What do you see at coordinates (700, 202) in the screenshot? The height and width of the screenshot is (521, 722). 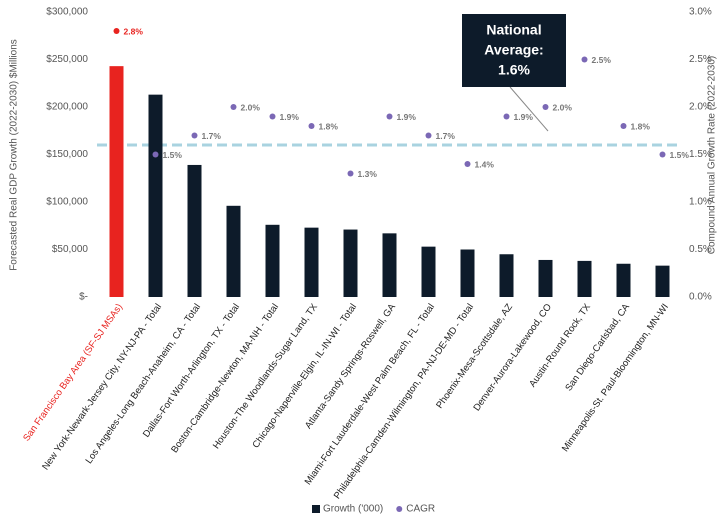 I see `y2-tick-label: 1.0%` at bounding box center [700, 202].